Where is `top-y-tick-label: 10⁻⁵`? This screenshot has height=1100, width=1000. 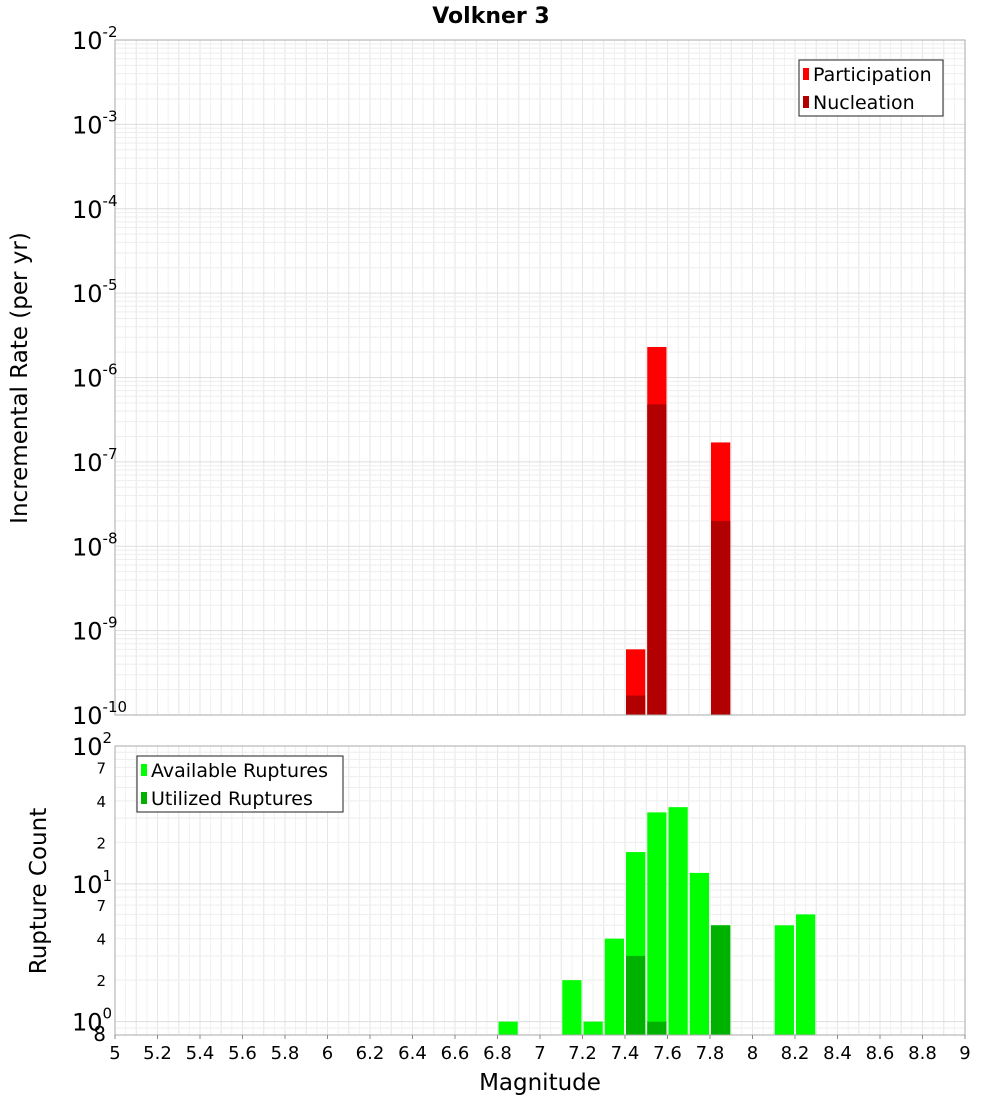 top-y-tick-label: 10⁻⁵ is located at coordinates (95, 292).